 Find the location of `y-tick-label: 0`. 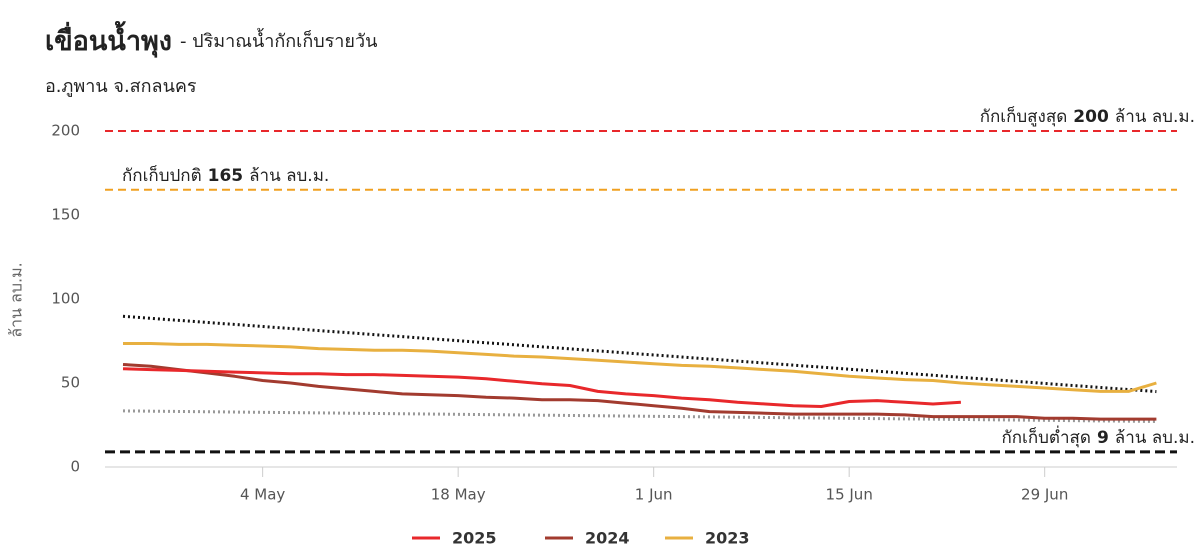

y-tick-label: 0 is located at coordinates (75, 467).